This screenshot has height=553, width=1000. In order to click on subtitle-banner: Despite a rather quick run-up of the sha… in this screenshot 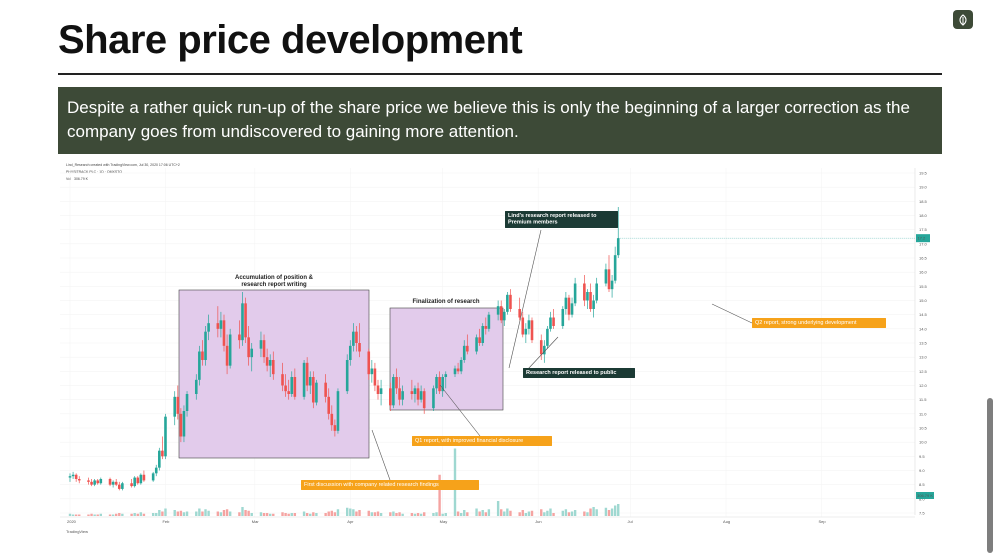, I will do `click(500, 120)`.